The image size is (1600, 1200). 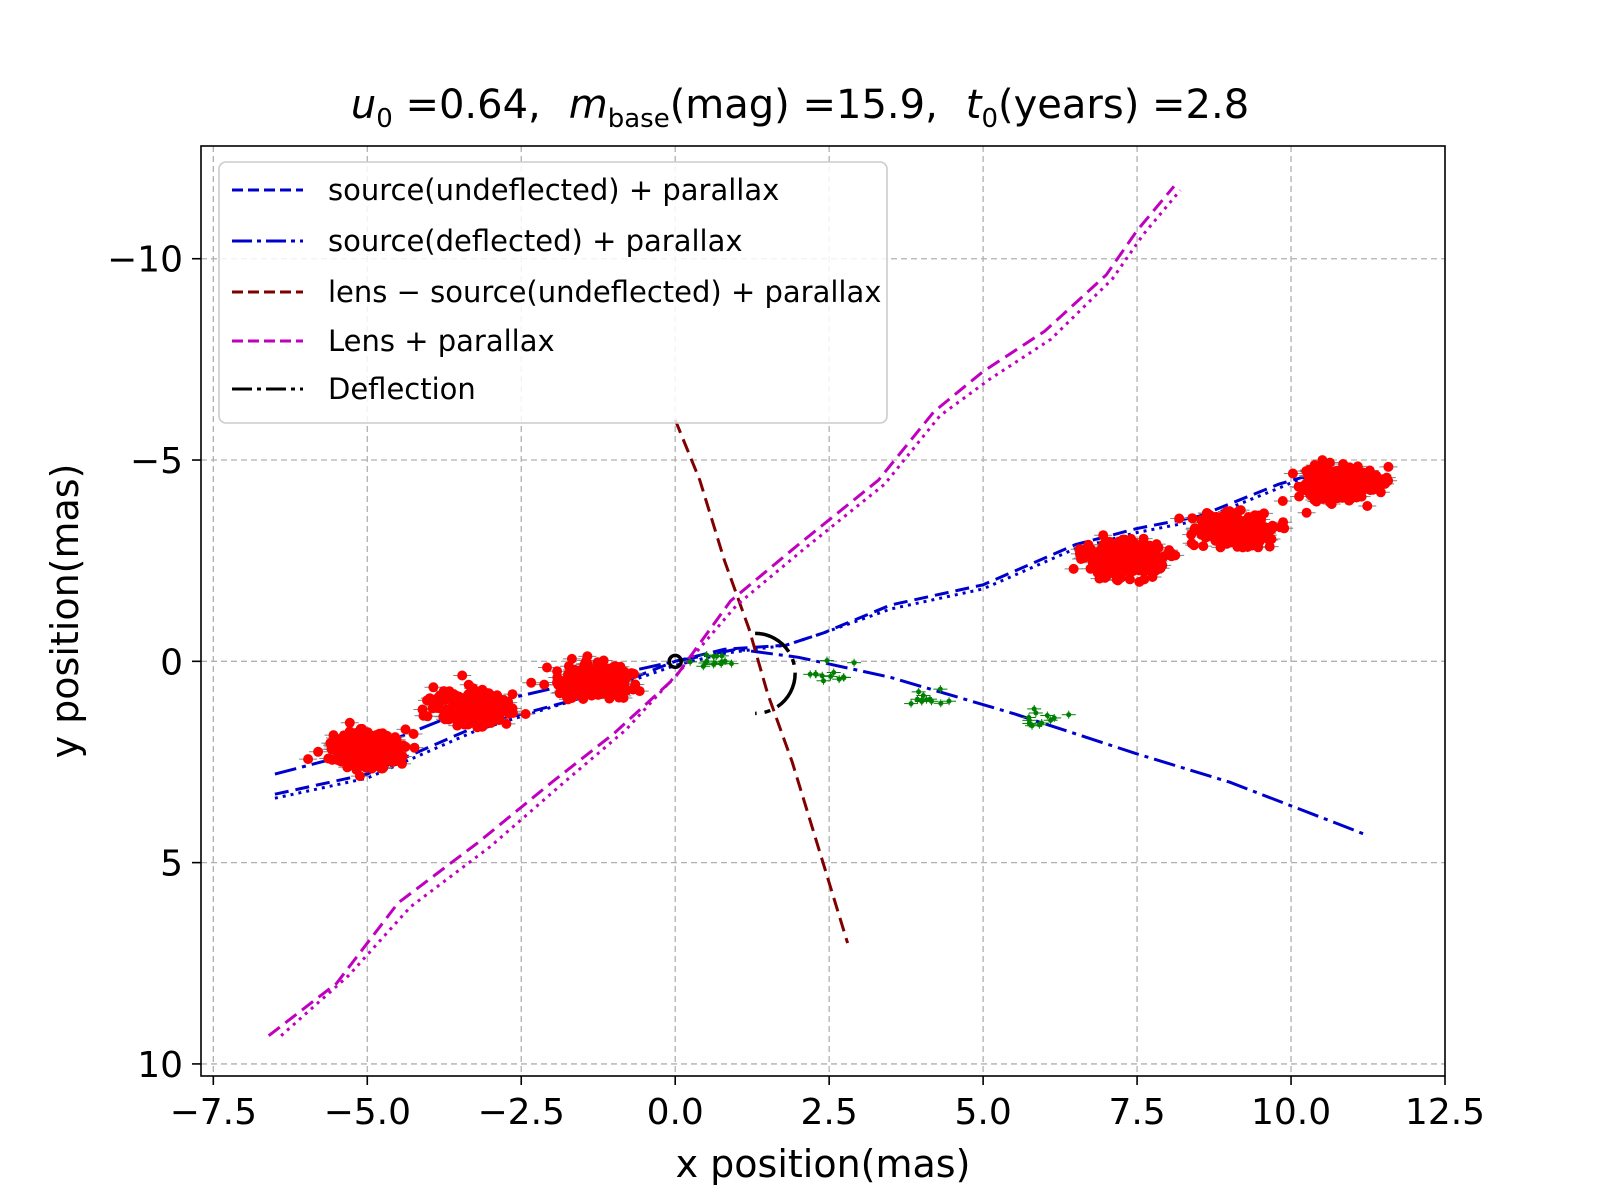 What do you see at coordinates (800, 108) in the screenshot?
I see `chart-title: u0 =0.64, mbase(mag) =15.9, t0(years) =2.8` at bounding box center [800, 108].